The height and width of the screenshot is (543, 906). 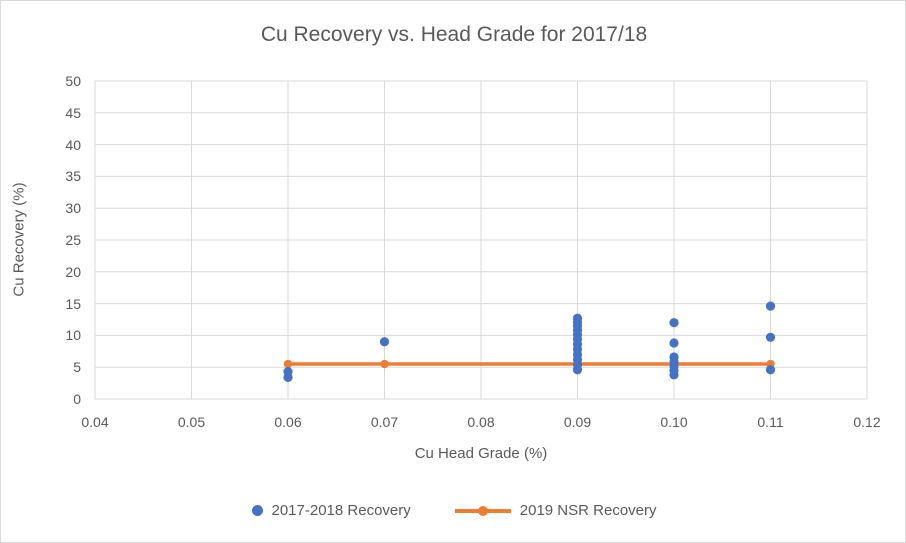 What do you see at coordinates (454, 34) in the screenshot?
I see `chart-title: Cu Recovery vs. Head Grade for 2017/18` at bounding box center [454, 34].